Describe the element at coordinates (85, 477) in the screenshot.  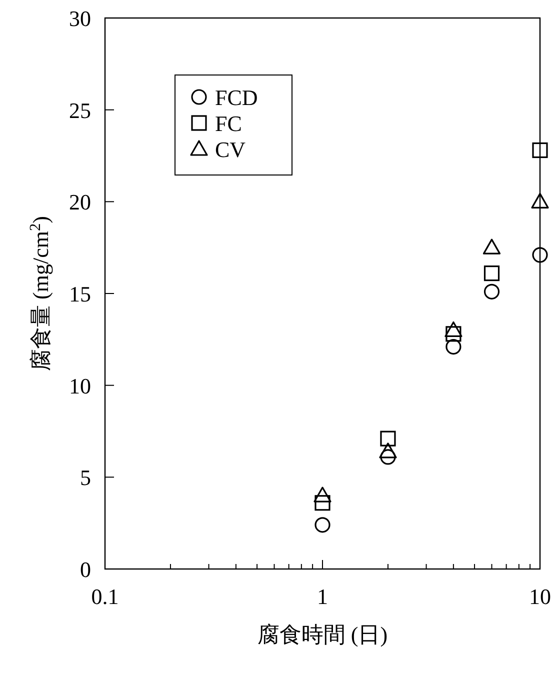
I see `y-tick-label: 5` at that location.